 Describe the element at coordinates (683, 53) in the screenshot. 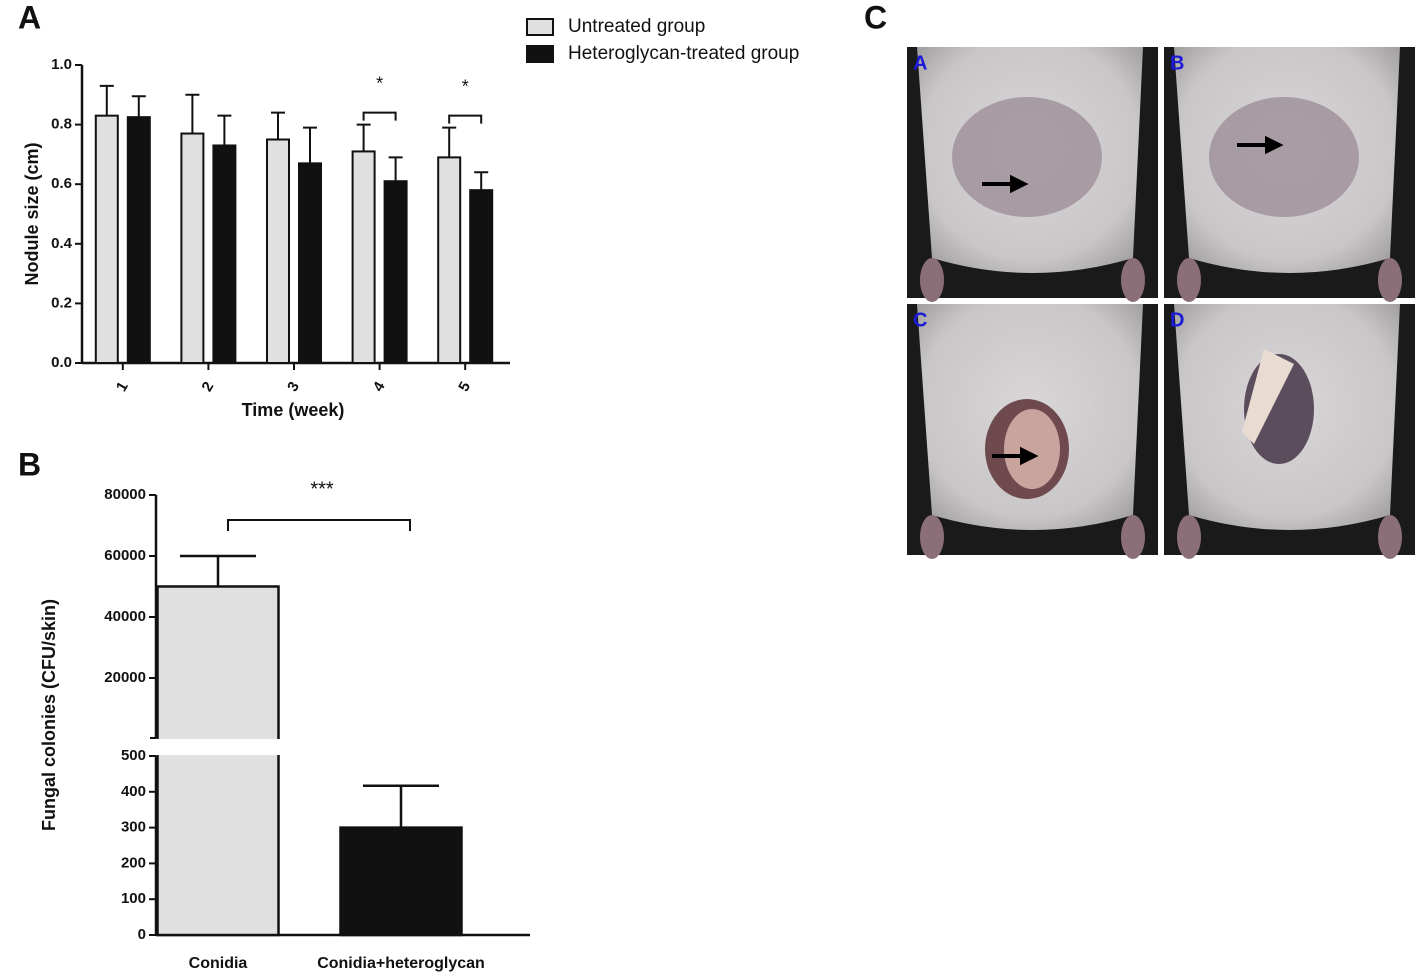

I see `legend-label: Heteroglycan-treated group` at that location.